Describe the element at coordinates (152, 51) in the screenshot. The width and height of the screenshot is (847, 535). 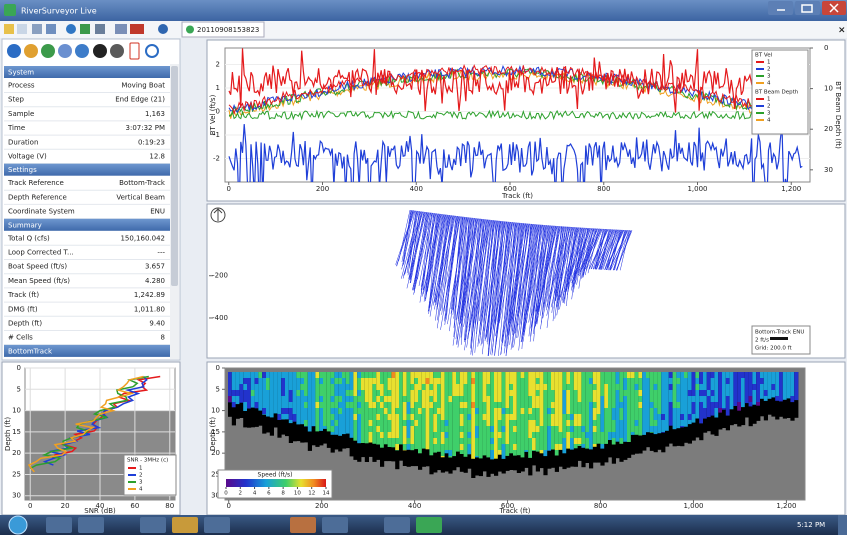
I see `refresh-icon` at that location.